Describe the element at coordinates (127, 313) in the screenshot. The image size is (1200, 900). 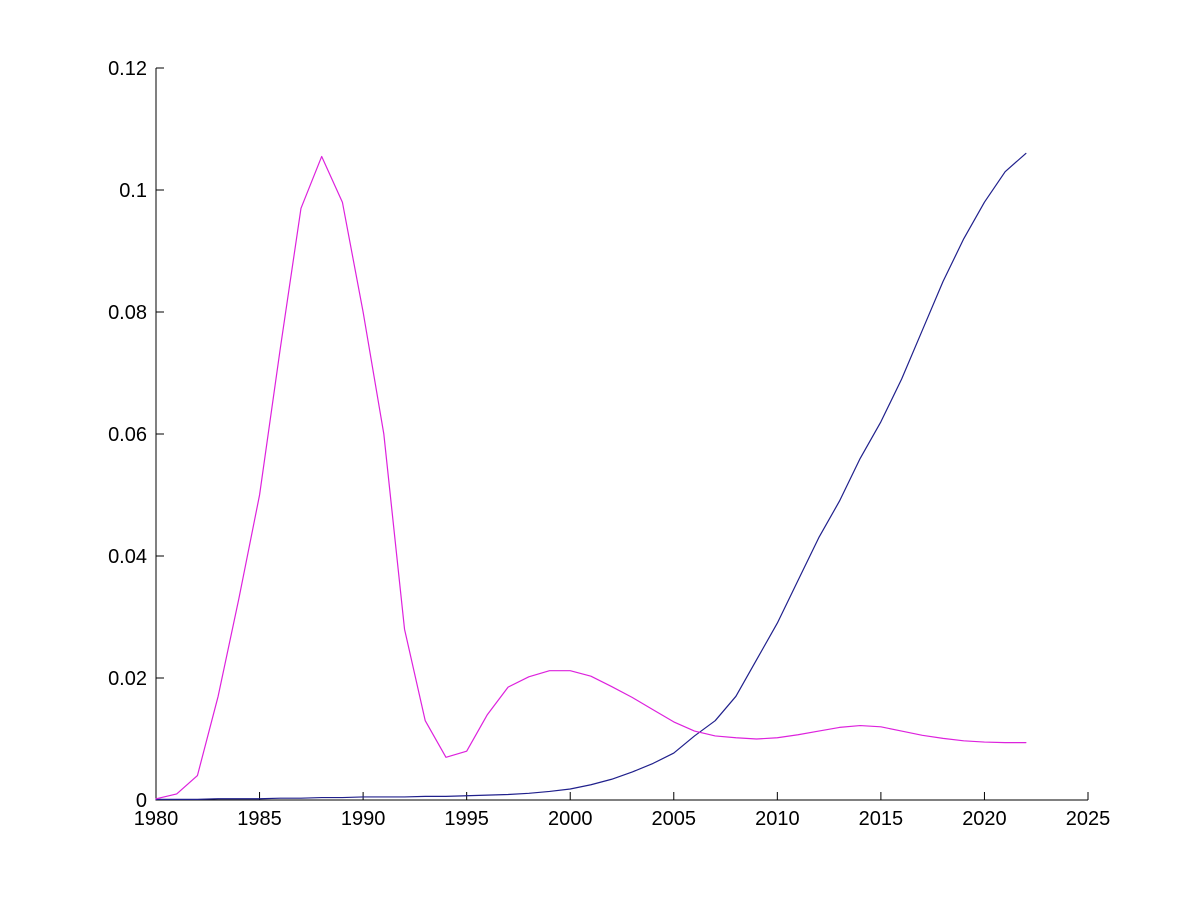
I see `y-tick-label: 0.08` at that location.